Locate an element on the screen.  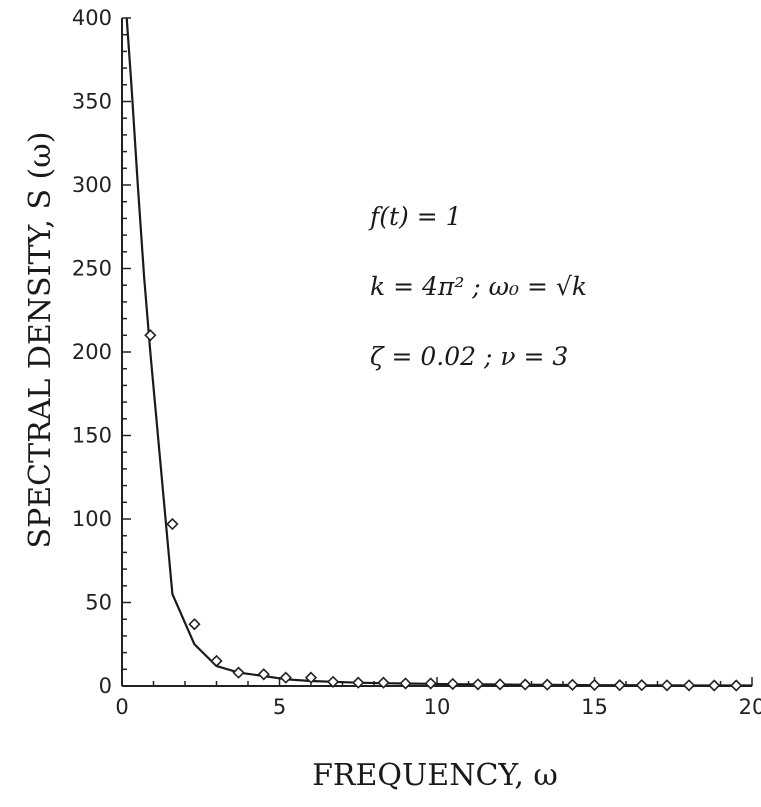
y-tick-label: 250 is located at coordinates (92, 269).